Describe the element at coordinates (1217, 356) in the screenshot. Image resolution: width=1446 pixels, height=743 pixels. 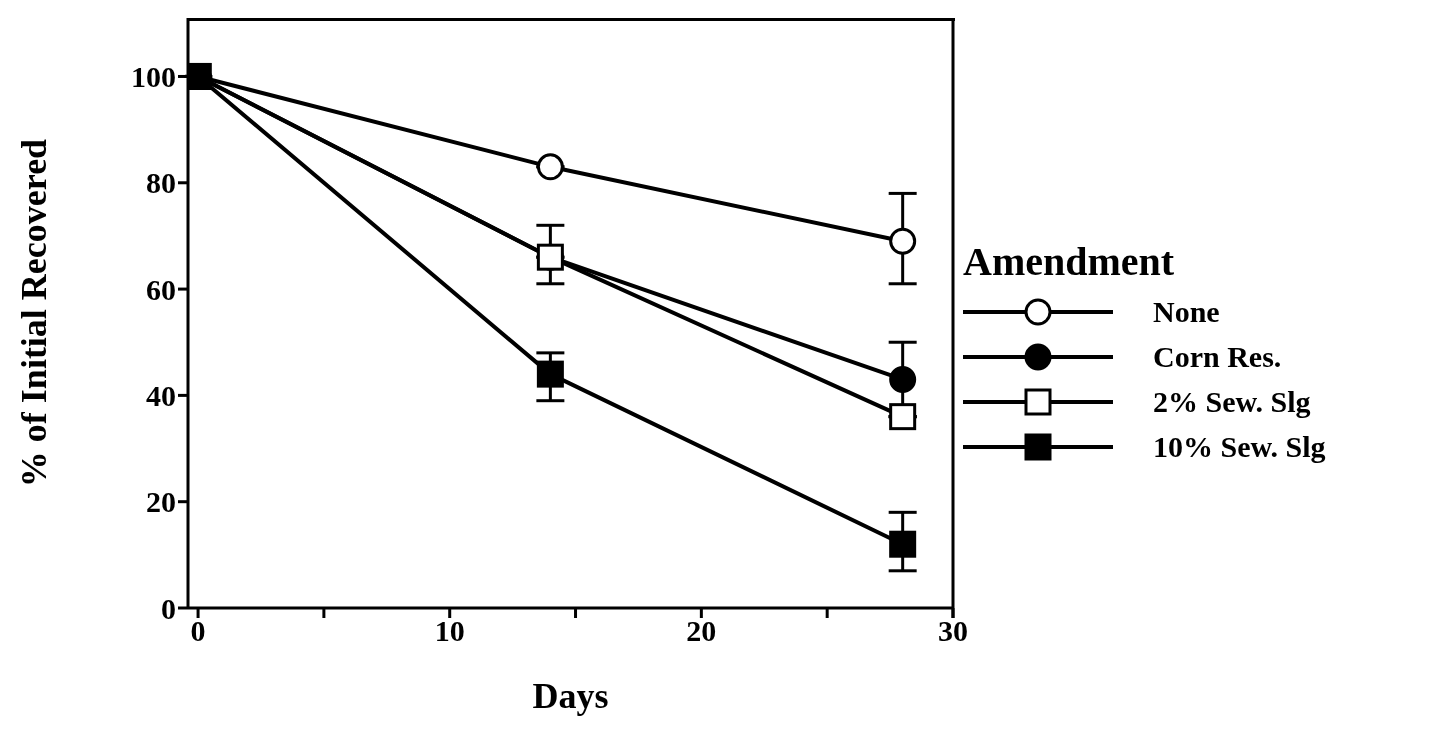
I see `legend-label: Corn Res.` at that location.